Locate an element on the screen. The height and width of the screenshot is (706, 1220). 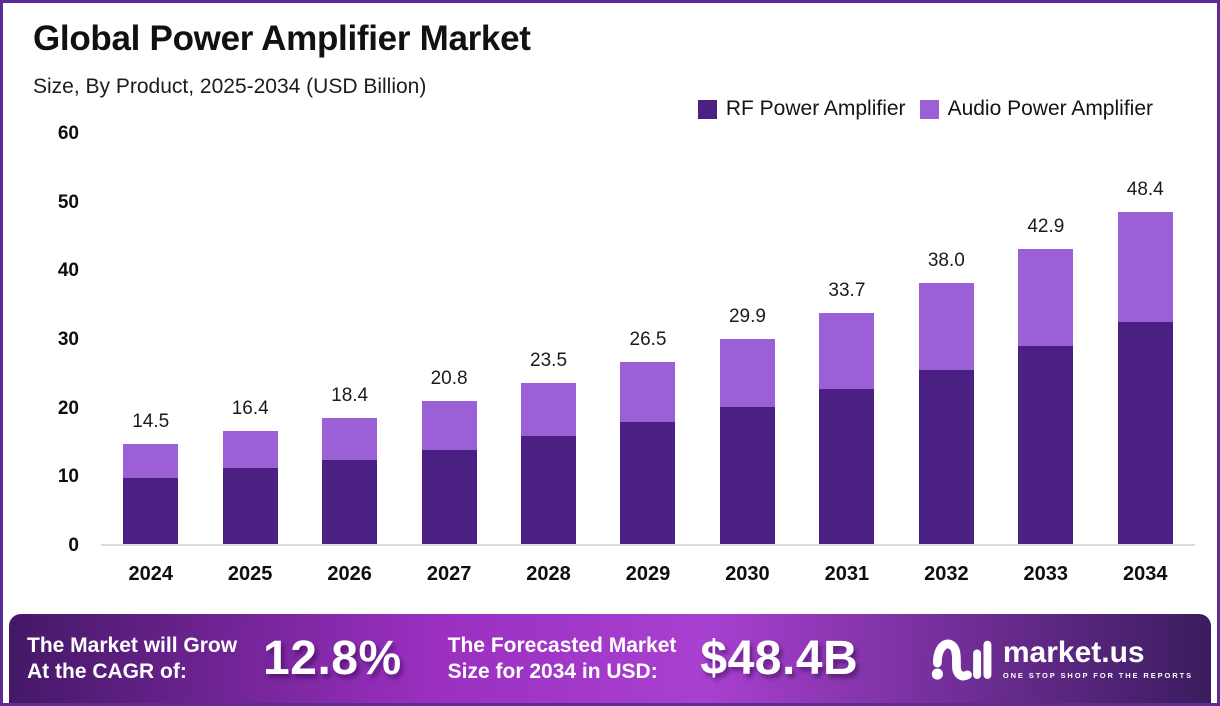
bar-group-2028: 23.5 is located at coordinates (548, 339).